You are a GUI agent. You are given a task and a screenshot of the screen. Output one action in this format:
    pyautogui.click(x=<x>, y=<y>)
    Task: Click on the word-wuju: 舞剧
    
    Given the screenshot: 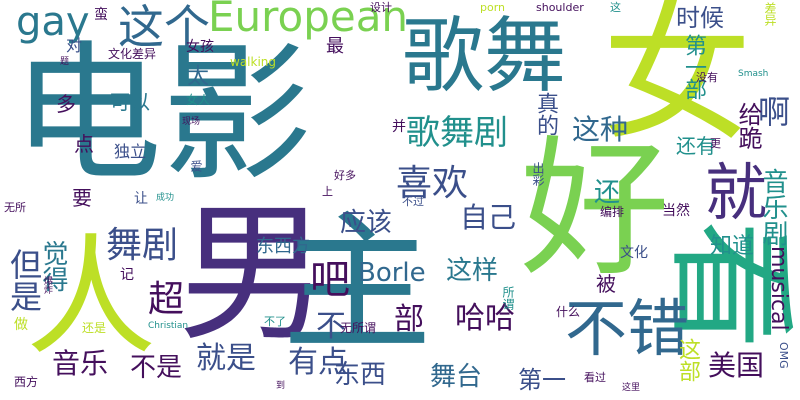 What is the action you would take?
    pyautogui.click(x=142, y=245)
    